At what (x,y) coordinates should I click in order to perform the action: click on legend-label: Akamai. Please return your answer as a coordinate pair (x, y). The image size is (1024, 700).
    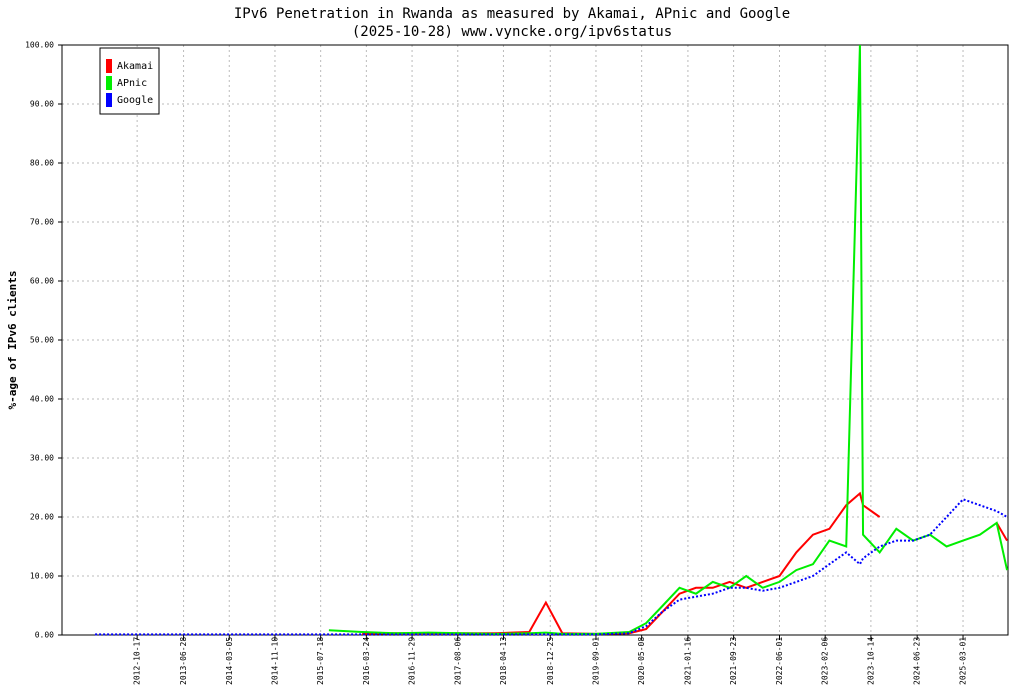
    Looking at the image, I should click on (135, 66).